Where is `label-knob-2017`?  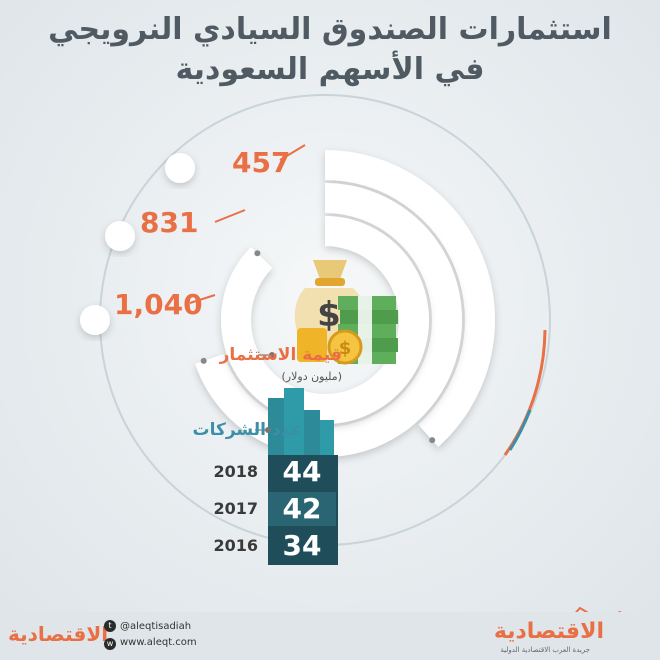
label-knob-2017 is located at coordinates (120, 236).